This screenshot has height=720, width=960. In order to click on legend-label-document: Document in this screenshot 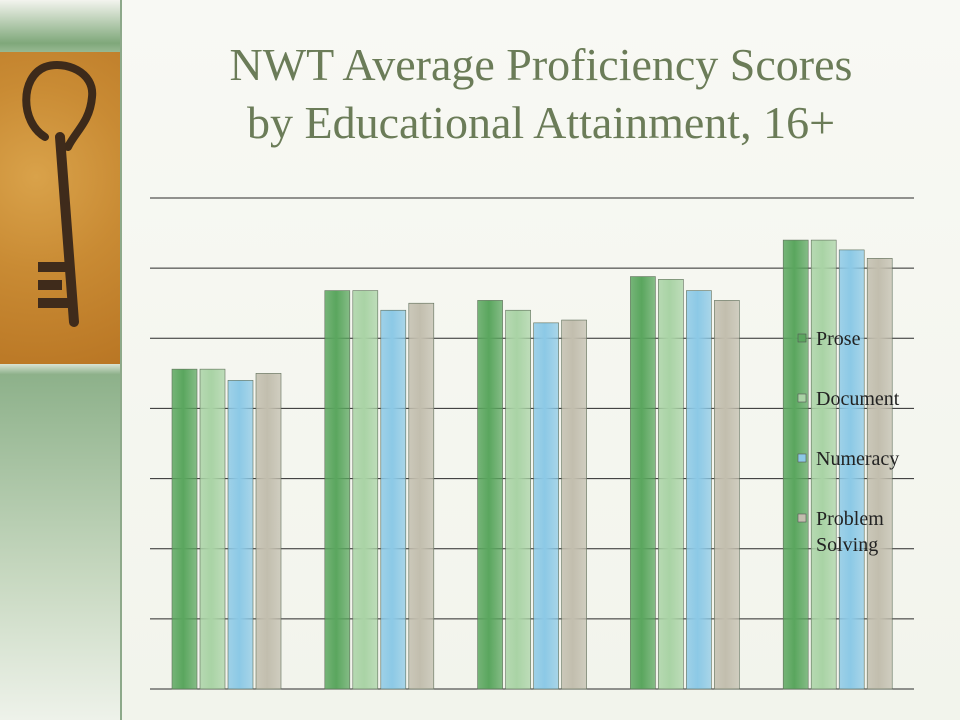, I will do `click(858, 399)`.